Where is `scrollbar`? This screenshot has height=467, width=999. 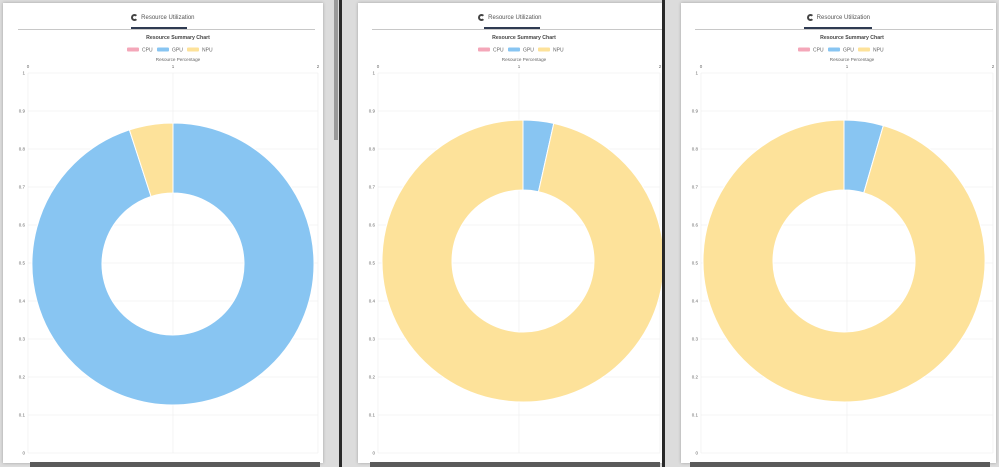 scrollbar is located at coordinates (336, 70).